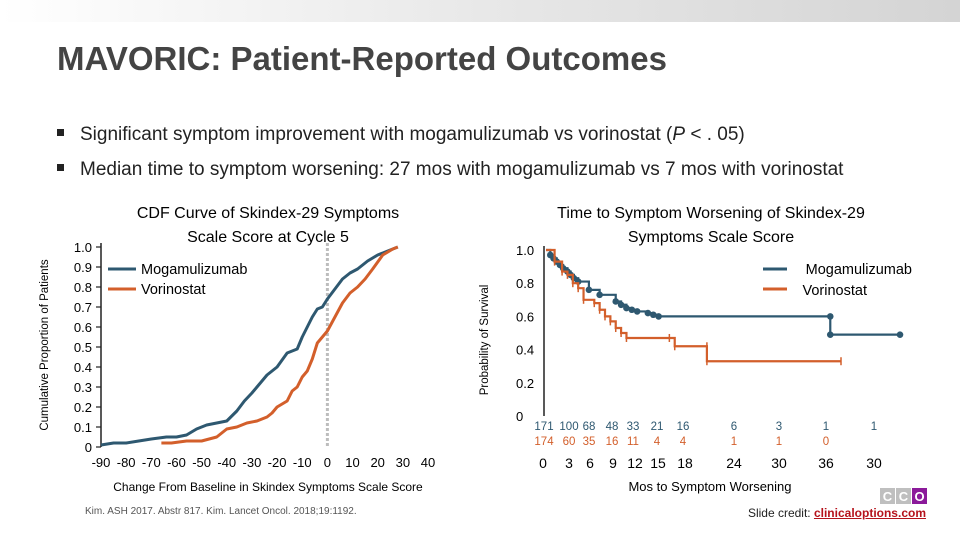 The height and width of the screenshot is (540, 960). Describe the element at coordinates (268, 237) in the screenshot. I see `chart-title-line-2: Scale Score at Cycle 5` at that location.